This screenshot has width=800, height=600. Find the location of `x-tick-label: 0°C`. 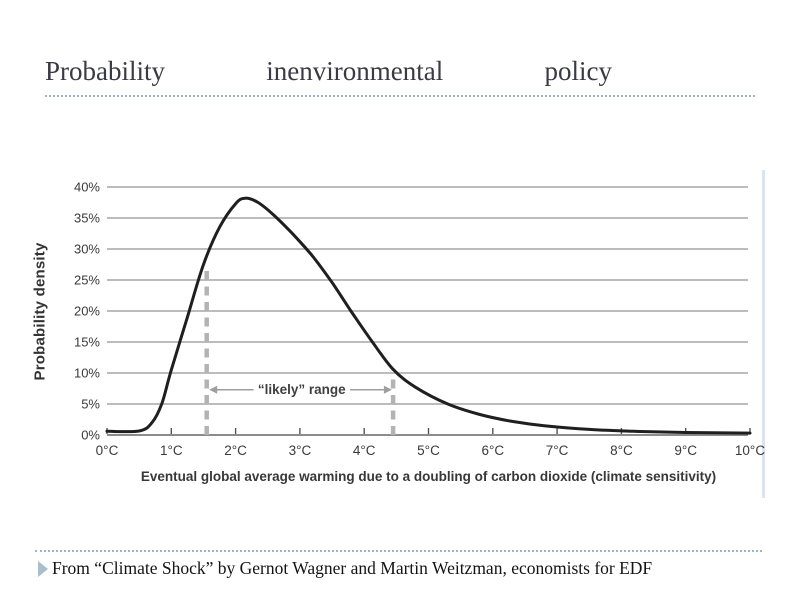

x-tick-label: 0°C is located at coordinates (107, 450).